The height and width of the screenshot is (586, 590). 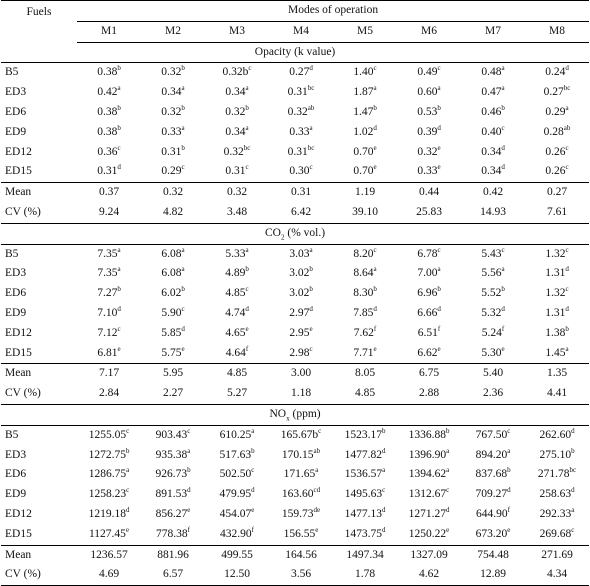 I want to click on cell-value: 1.32, so click(x=555, y=253).